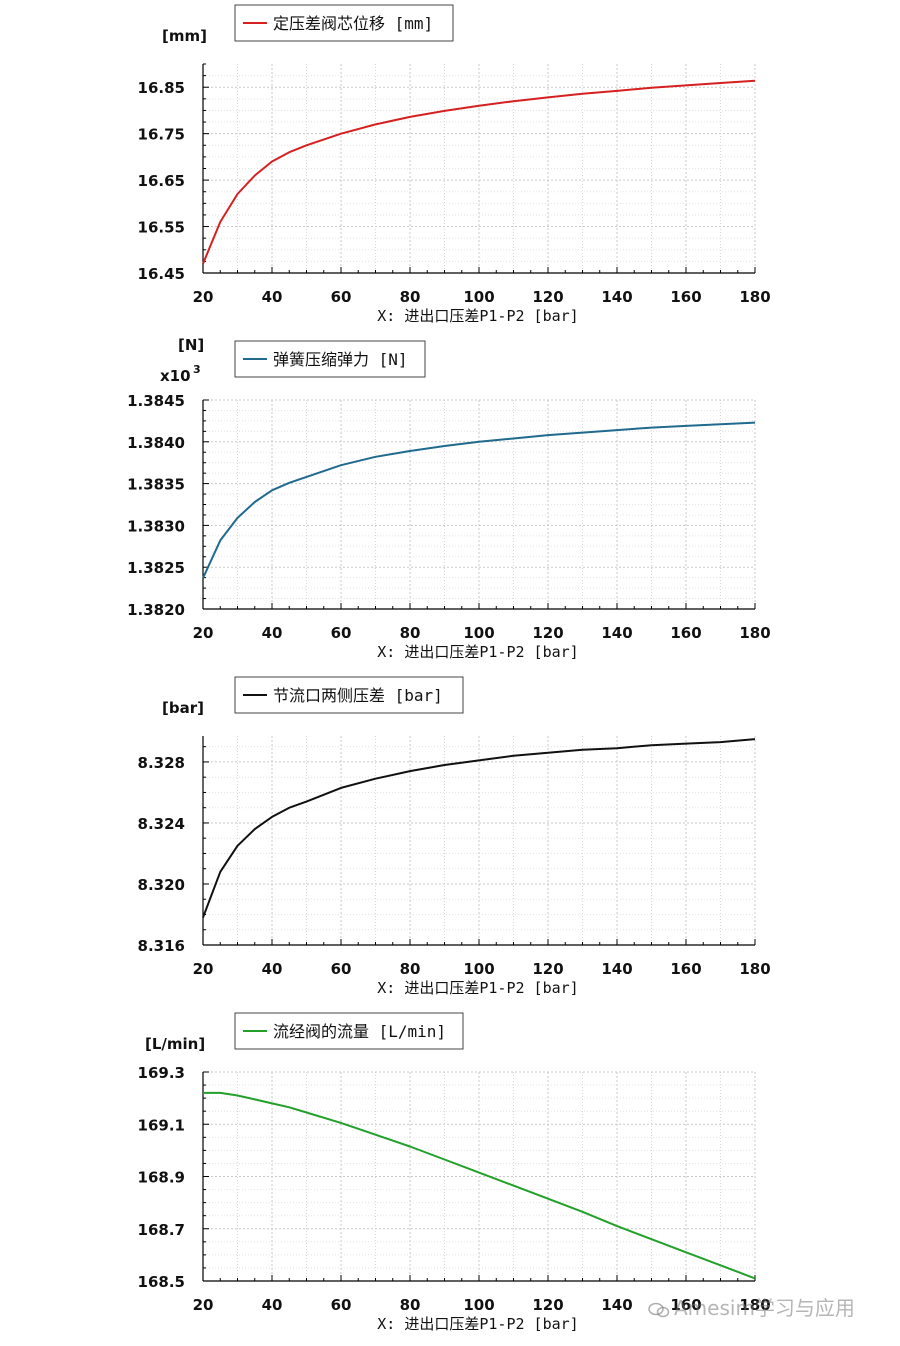 This screenshot has height=1346, width=900. What do you see at coordinates (340, 359) in the screenshot?
I see `legend-label: 弹簧压缩弹力 [N]` at bounding box center [340, 359].